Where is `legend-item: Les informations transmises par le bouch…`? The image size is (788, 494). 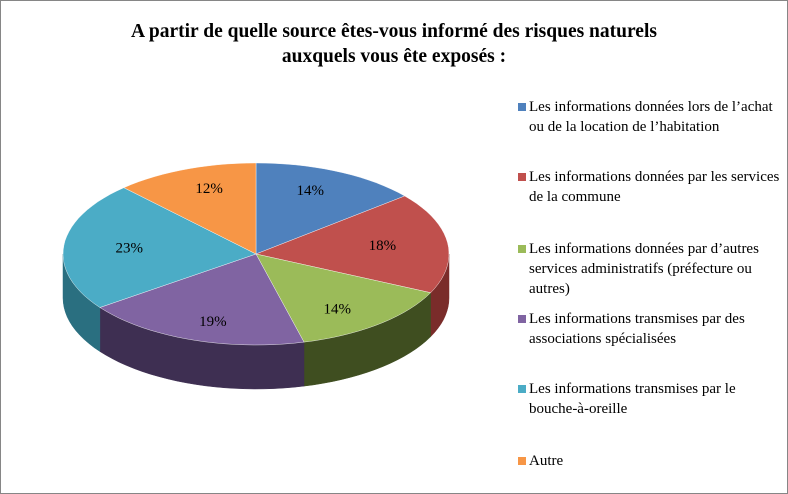
legend-item: Les informations transmises par le bouch… is located at coordinates (651, 399).